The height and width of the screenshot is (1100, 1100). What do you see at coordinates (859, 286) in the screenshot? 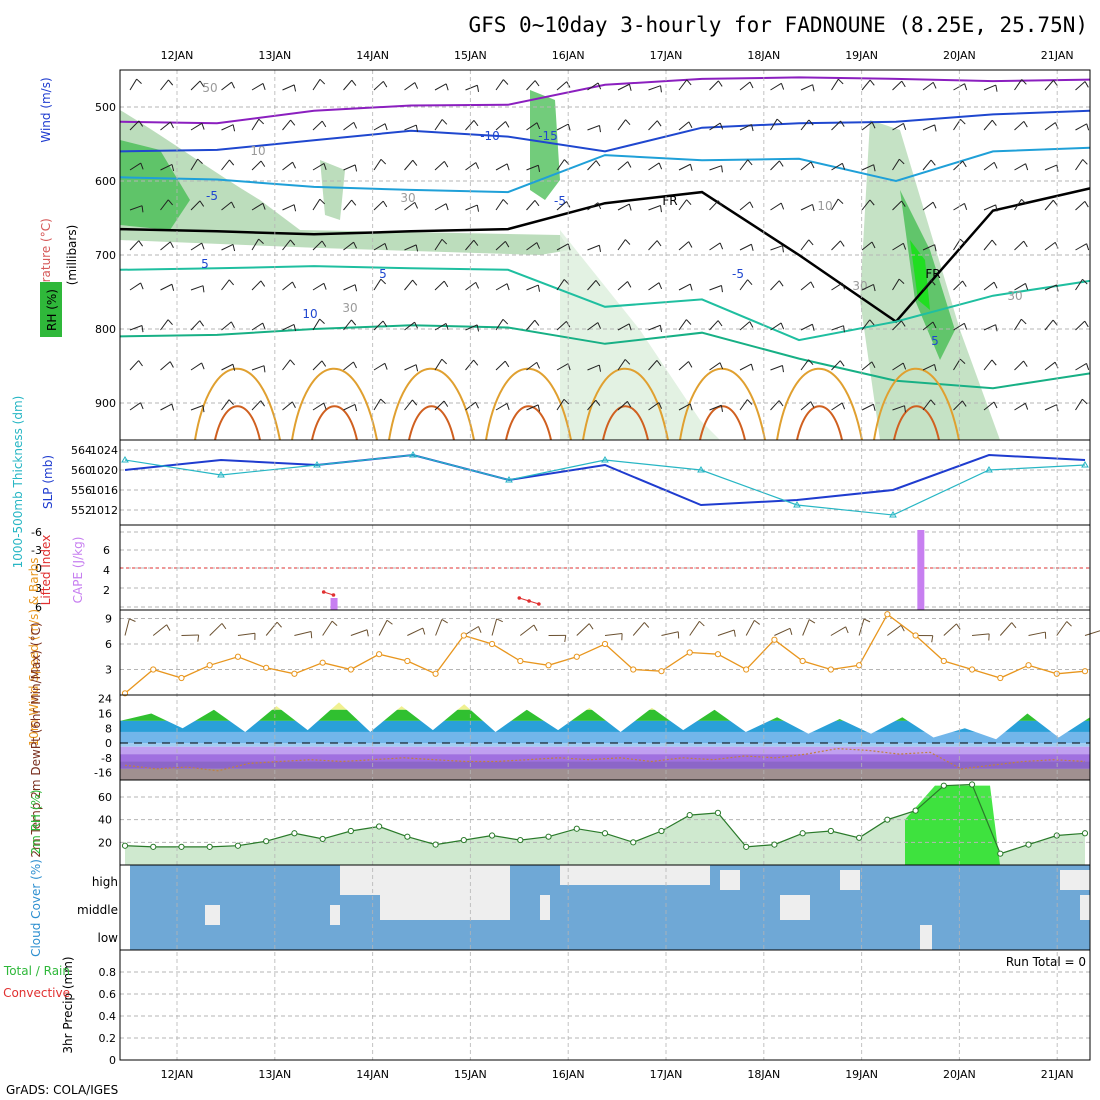
I see `isotherm-label: 30` at bounding box center [859, 286].